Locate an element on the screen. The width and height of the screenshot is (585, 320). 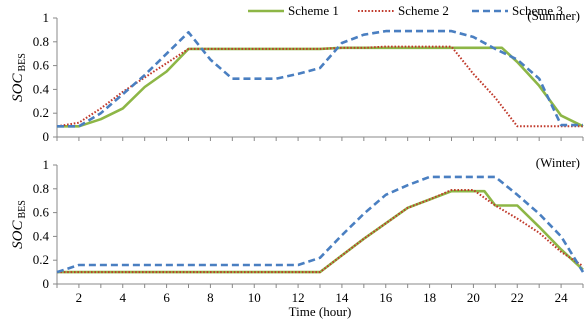
legend-label: Scheme 1 is located at coordinates (313, 10).